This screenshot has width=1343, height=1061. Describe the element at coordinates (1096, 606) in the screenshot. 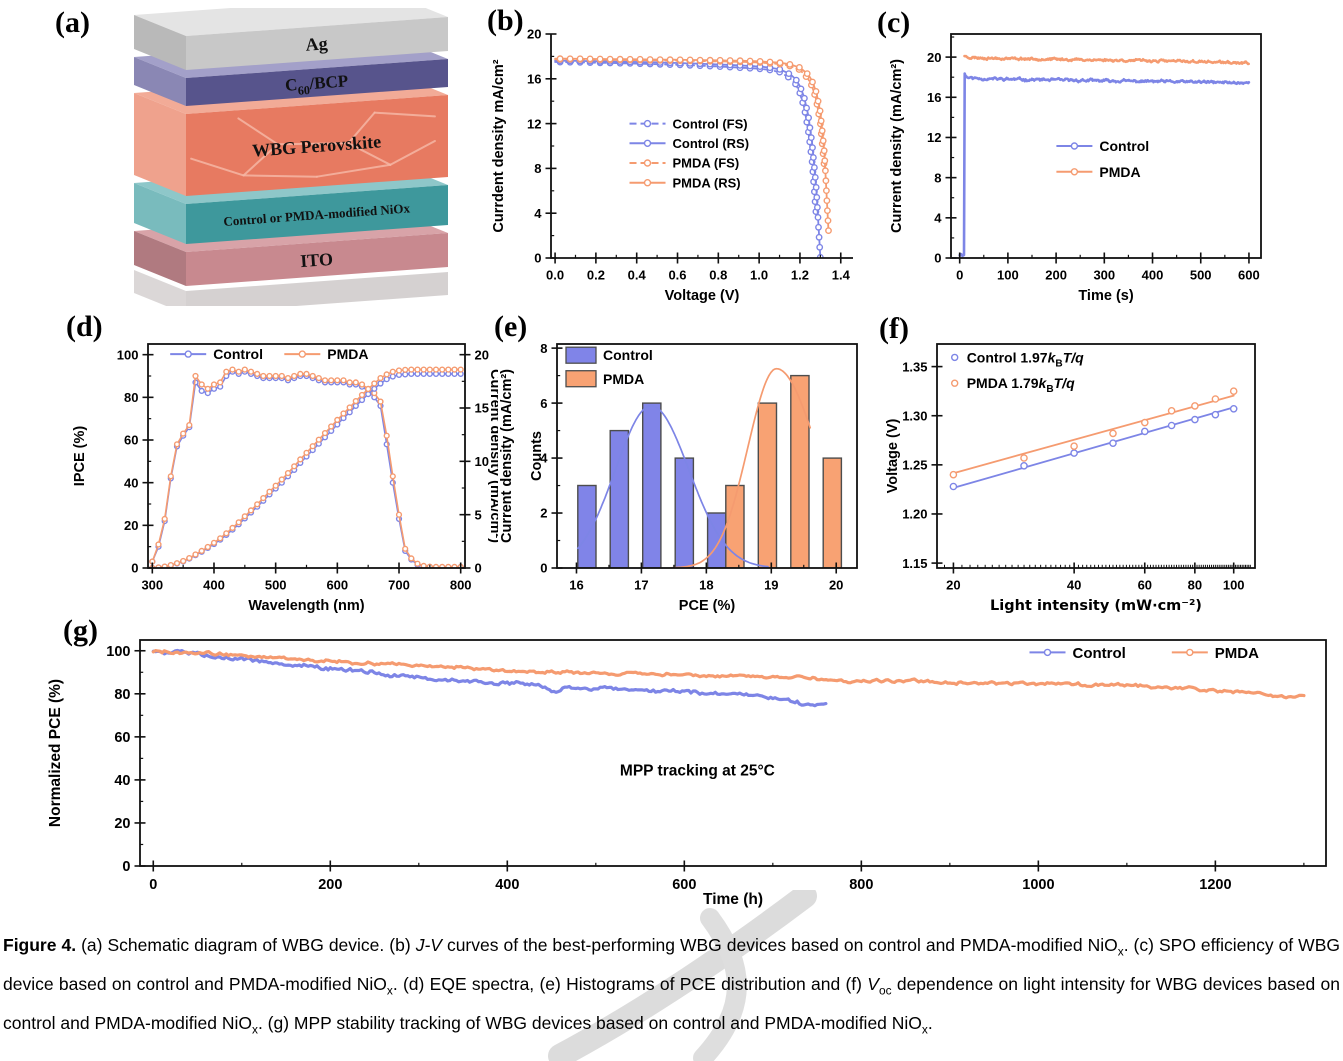

I see `svg-text: Light intensity (mW·cm⁻²)` at that location.